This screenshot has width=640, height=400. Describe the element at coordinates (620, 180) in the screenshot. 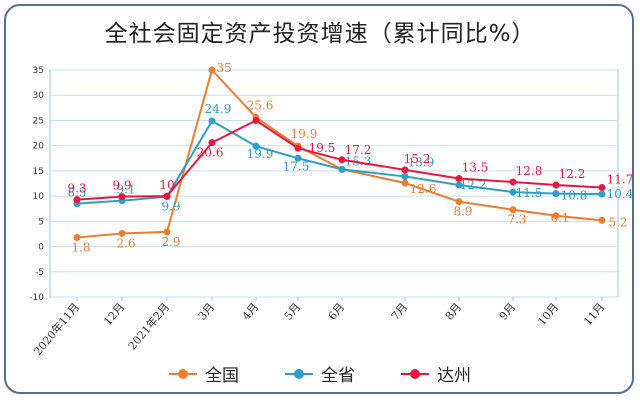

I see `data-label: 11.7` at that location.